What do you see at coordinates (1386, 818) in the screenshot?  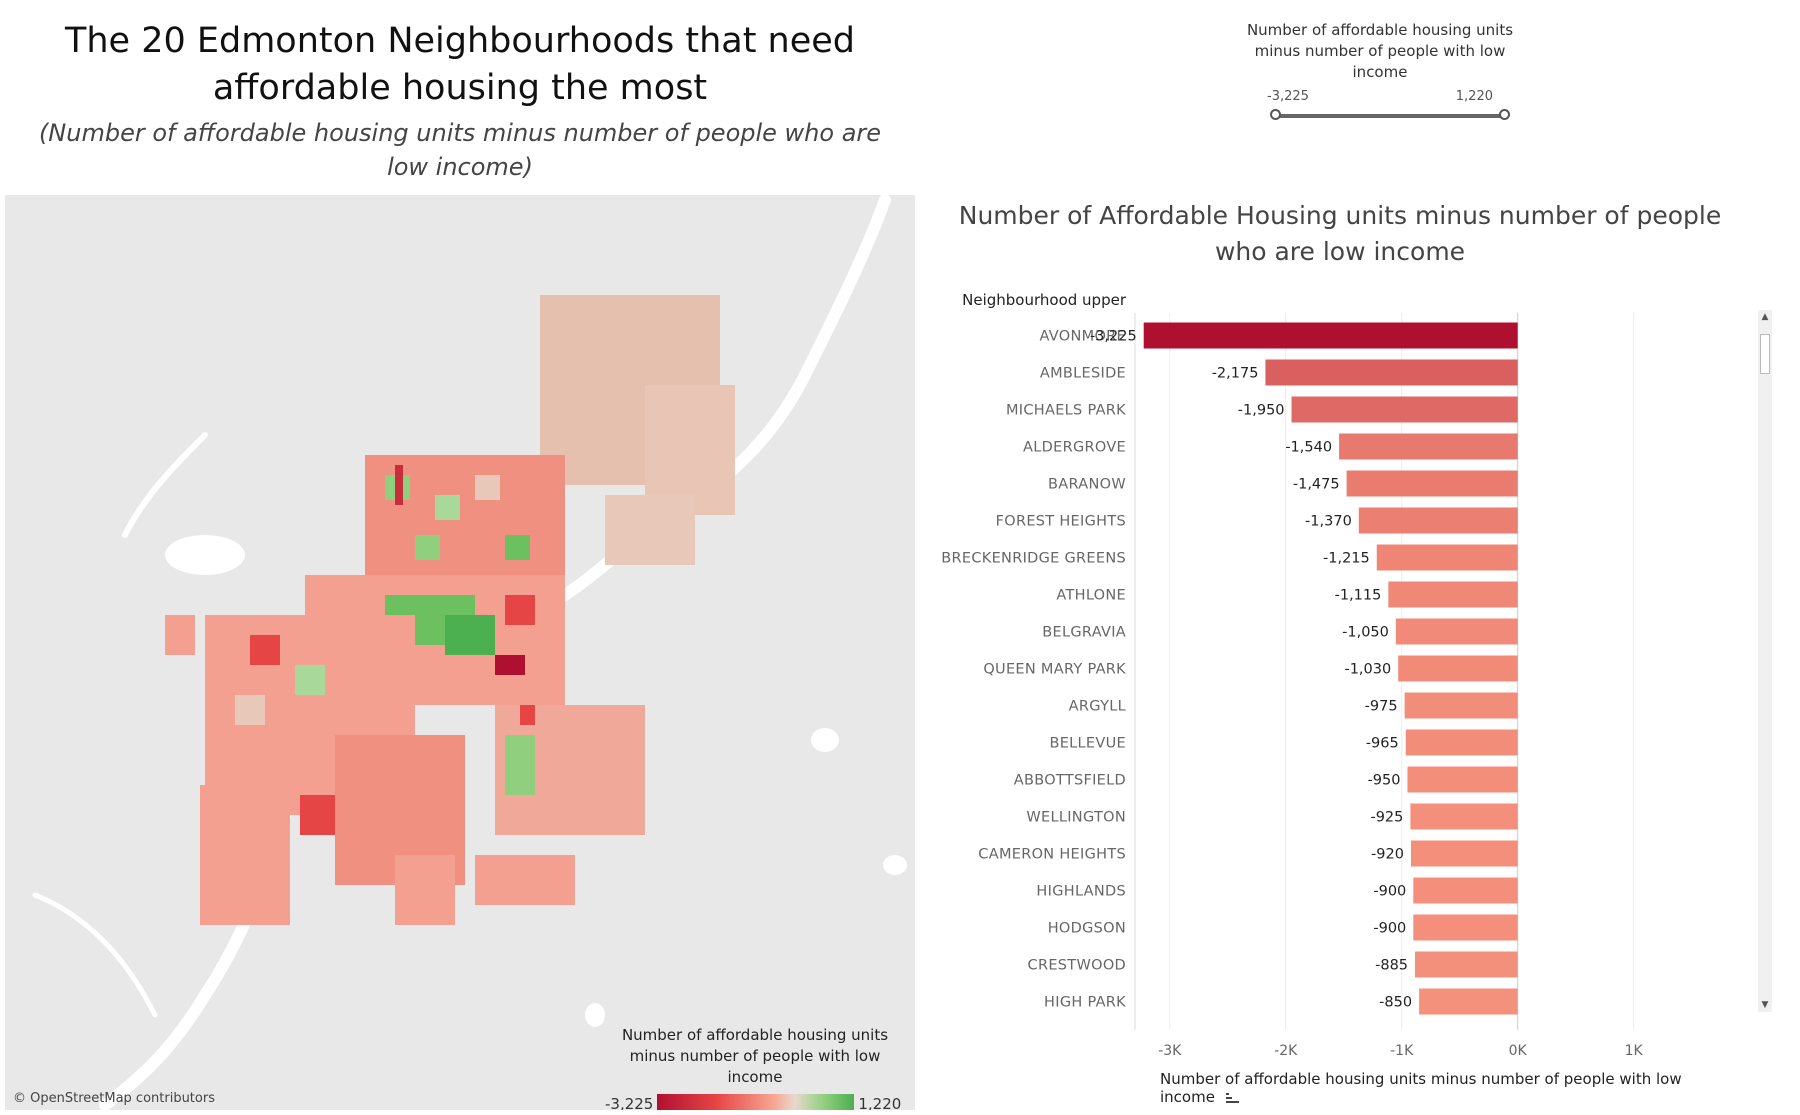 I see `data-label: -925` at bounding box center [1386, 818].